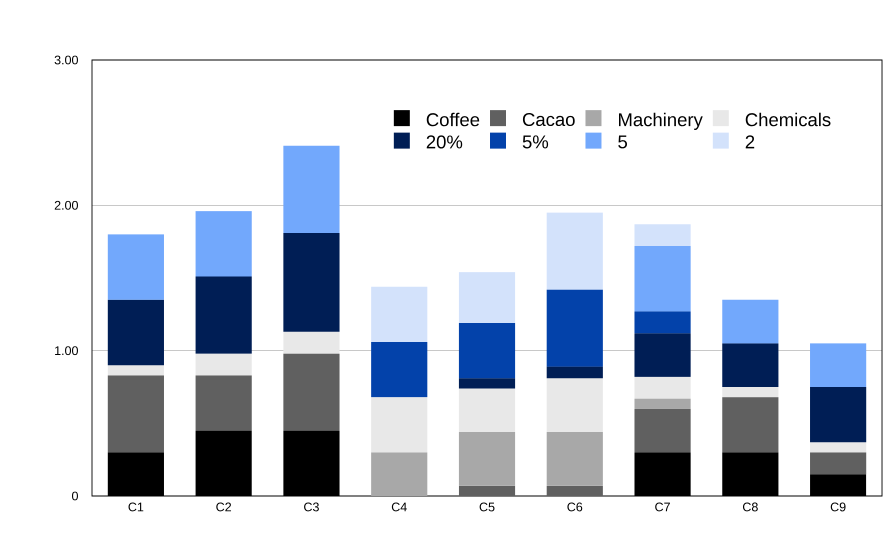  What do you see at coordinates (444, 142) in the screenshot?
I see `legend-label: 20%` at bounding box center [444, 142].